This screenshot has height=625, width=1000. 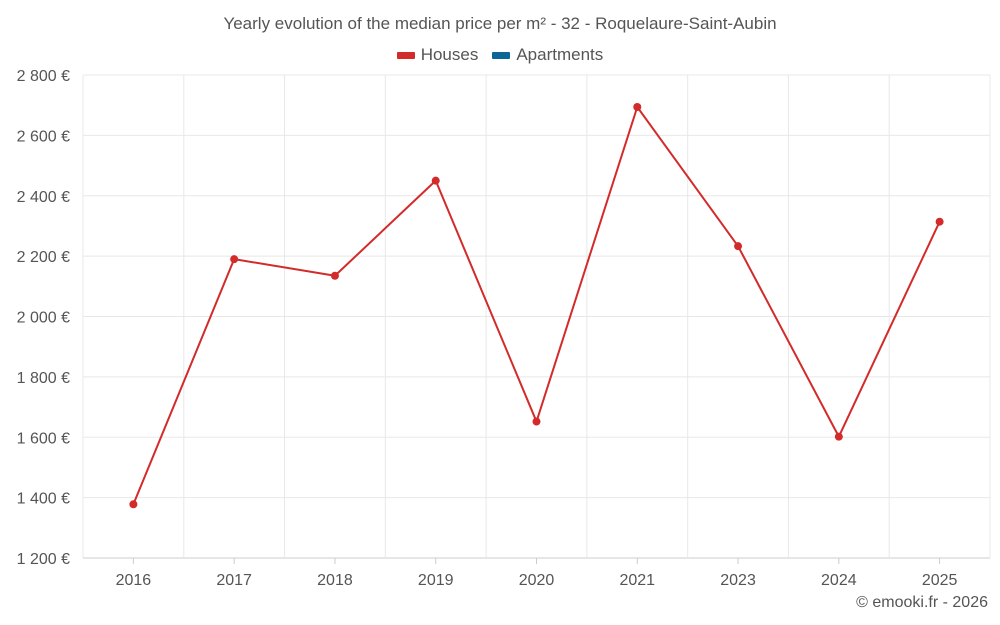 I want to click on y-tick-label: 2 200 €, so click(x=43, y=257).